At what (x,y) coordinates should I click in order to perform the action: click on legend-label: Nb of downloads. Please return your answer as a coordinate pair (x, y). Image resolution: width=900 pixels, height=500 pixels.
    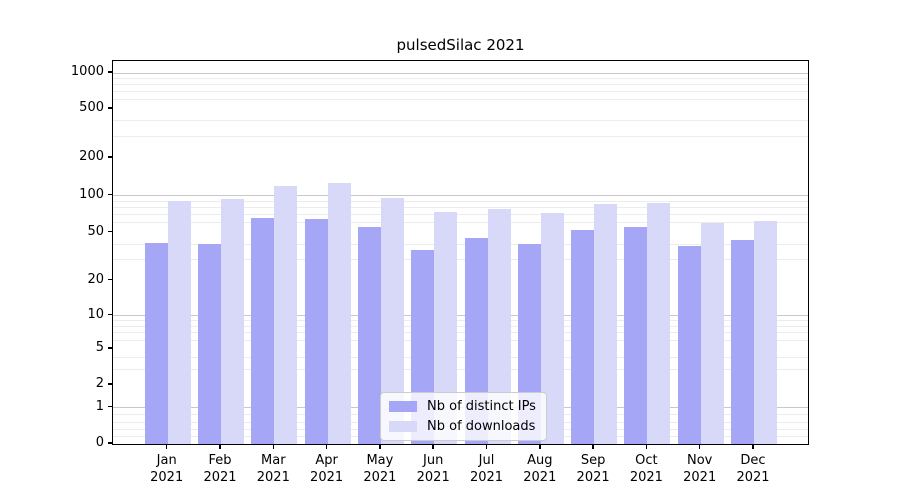
    Looking at the image, I should click on (481, 426).